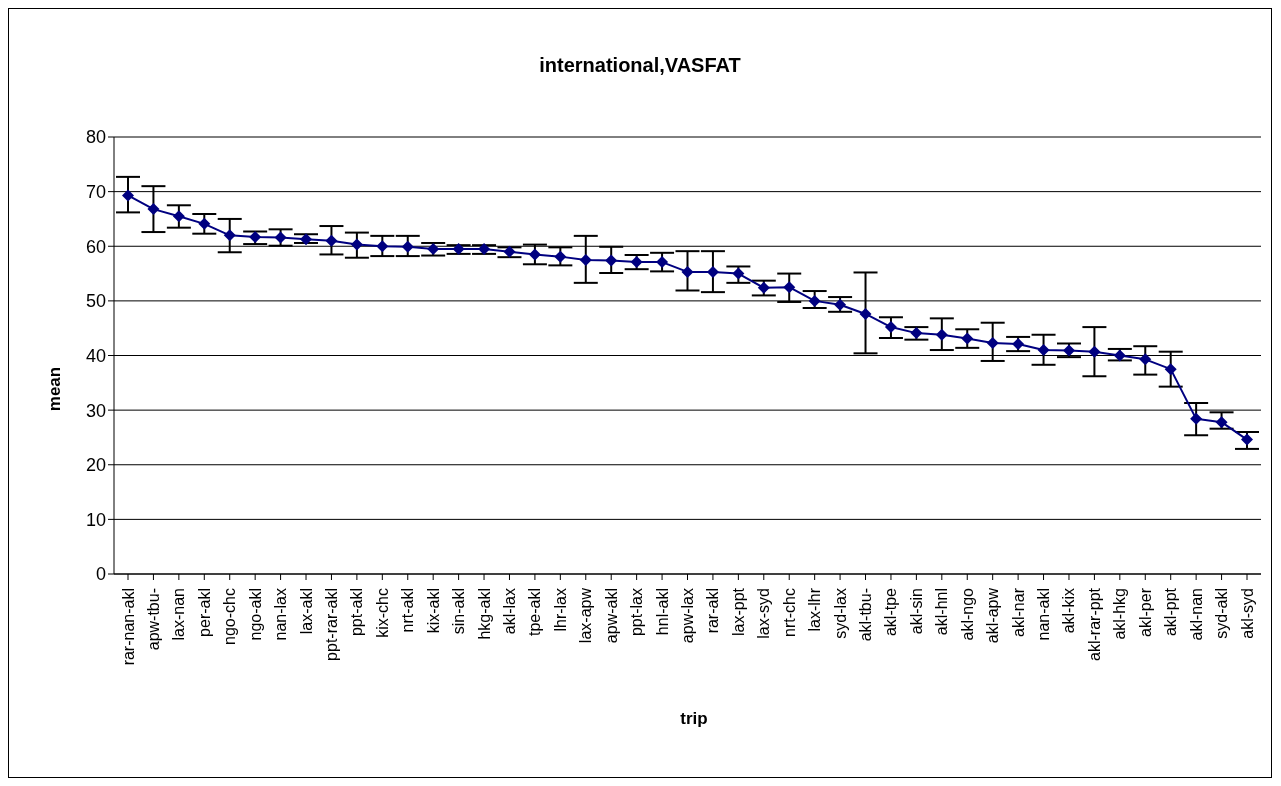 This screenshot has height=786, width=1281. What do you see at coordinates (713, 611) in the screenshot?
I see `x-tick-label: rar-akl` at bounding box center [713, 611].